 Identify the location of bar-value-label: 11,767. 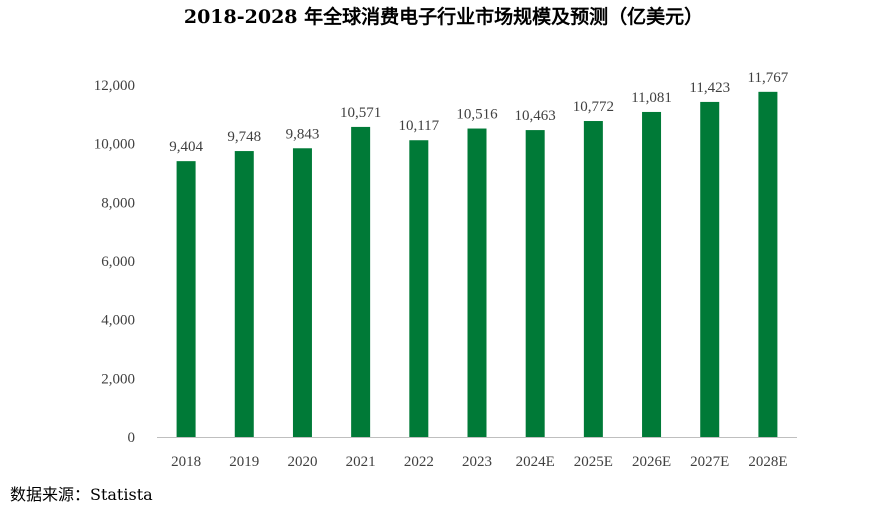
(768, 78).